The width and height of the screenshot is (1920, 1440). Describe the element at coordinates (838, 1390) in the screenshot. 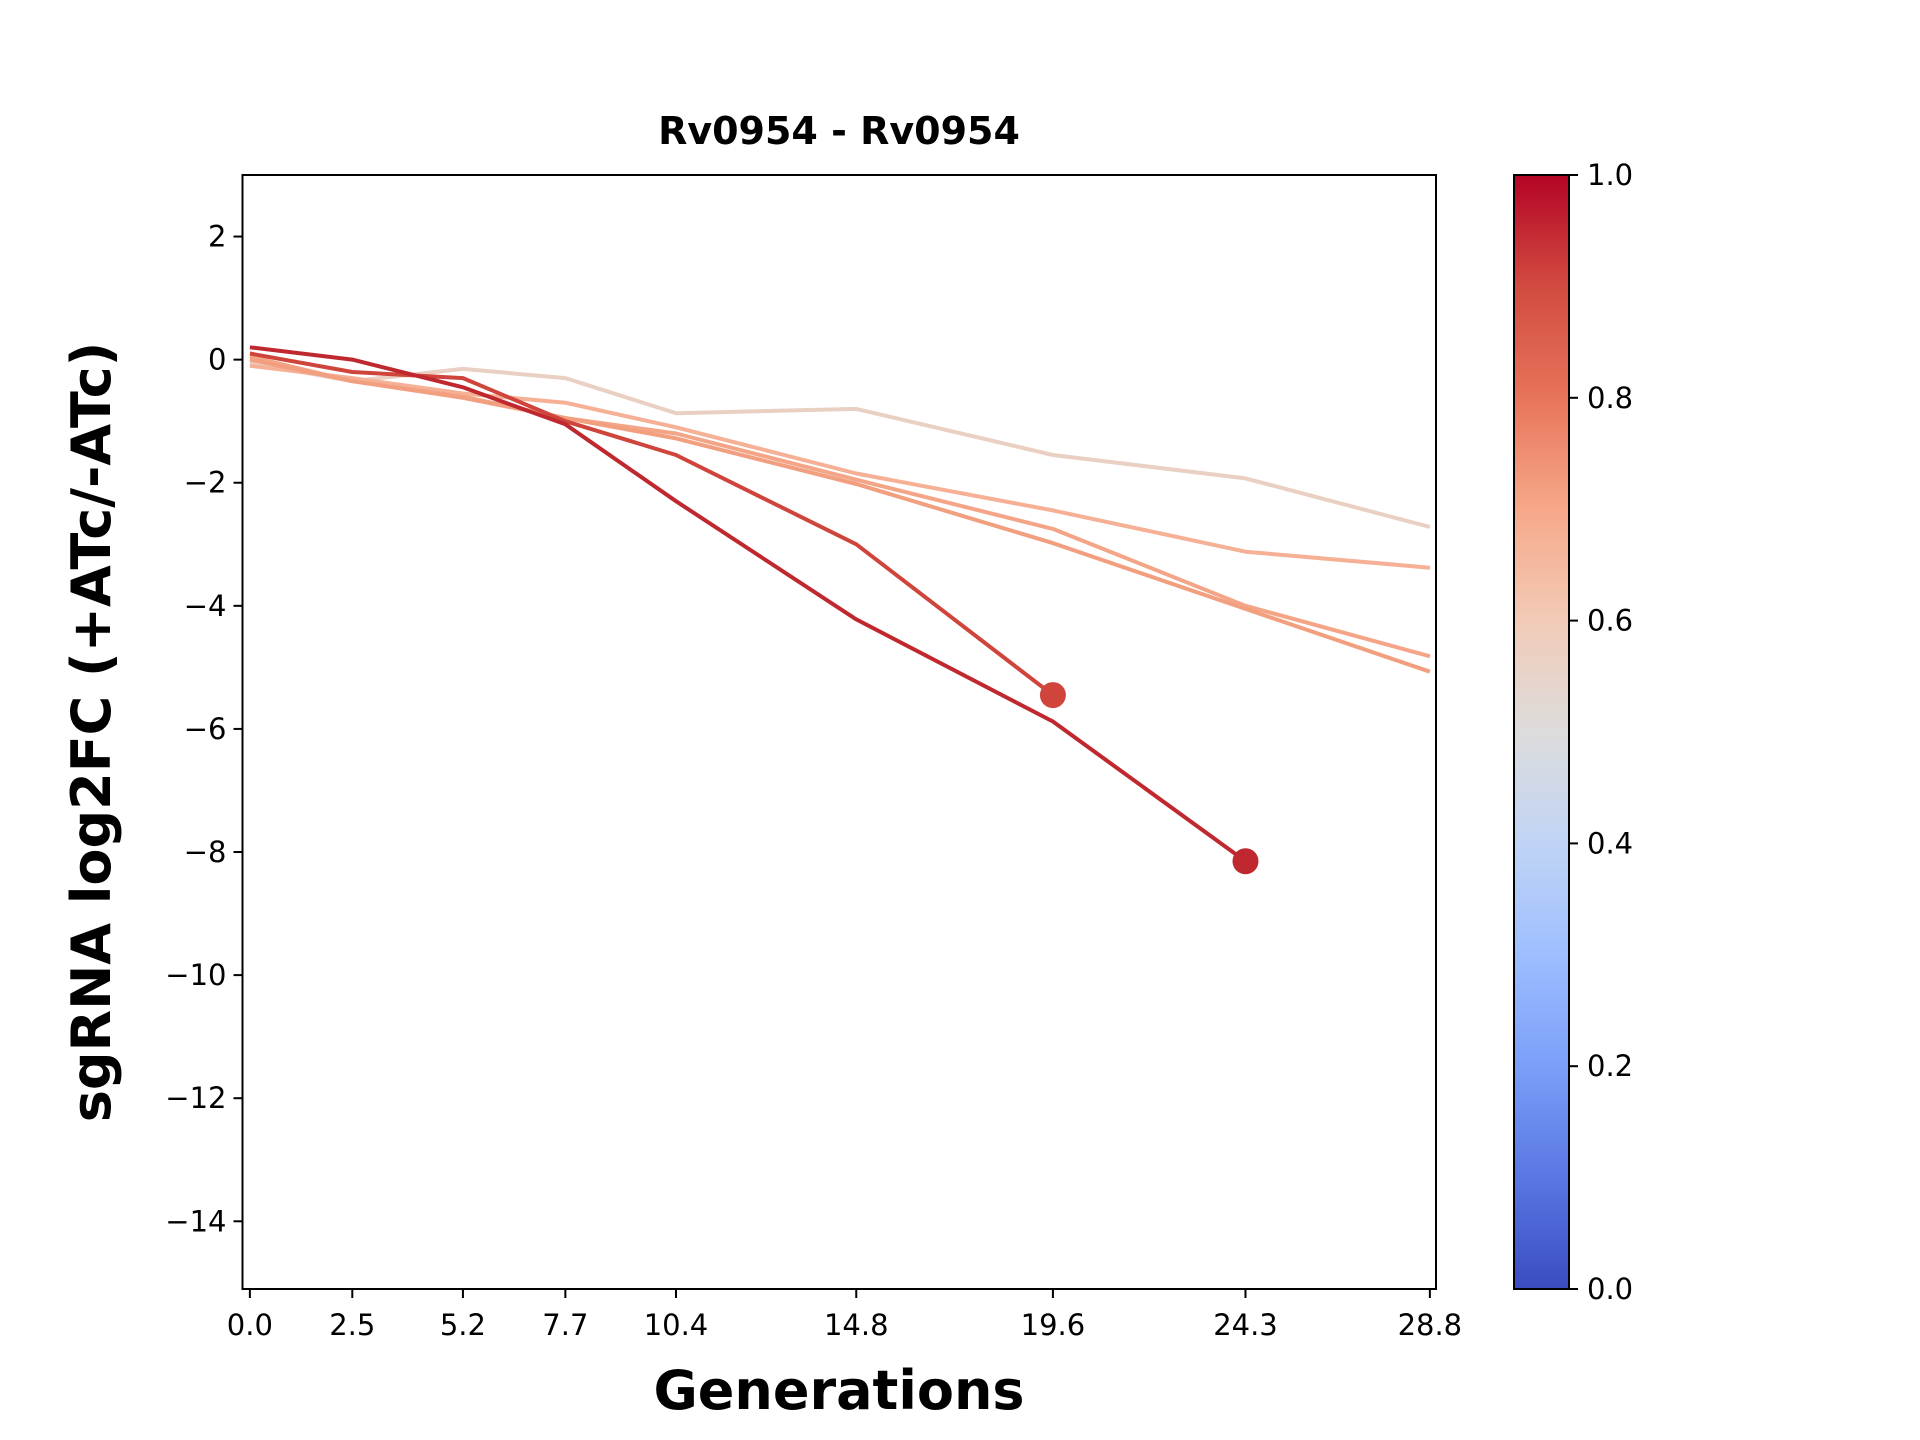

I see `x-axis-label: Generations` at that location.